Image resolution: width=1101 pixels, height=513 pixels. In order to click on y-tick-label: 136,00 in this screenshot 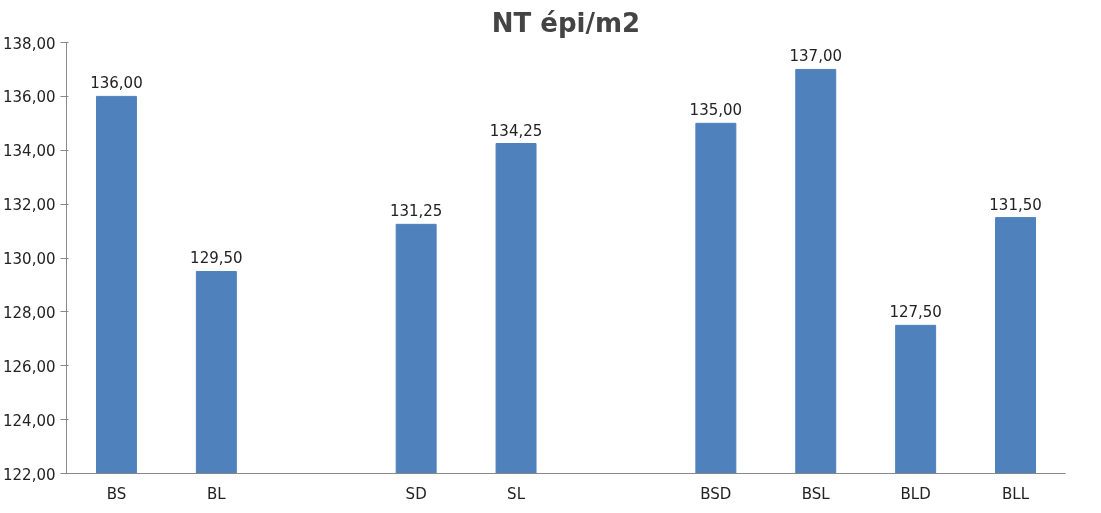, I will do `click(29, 97)`.